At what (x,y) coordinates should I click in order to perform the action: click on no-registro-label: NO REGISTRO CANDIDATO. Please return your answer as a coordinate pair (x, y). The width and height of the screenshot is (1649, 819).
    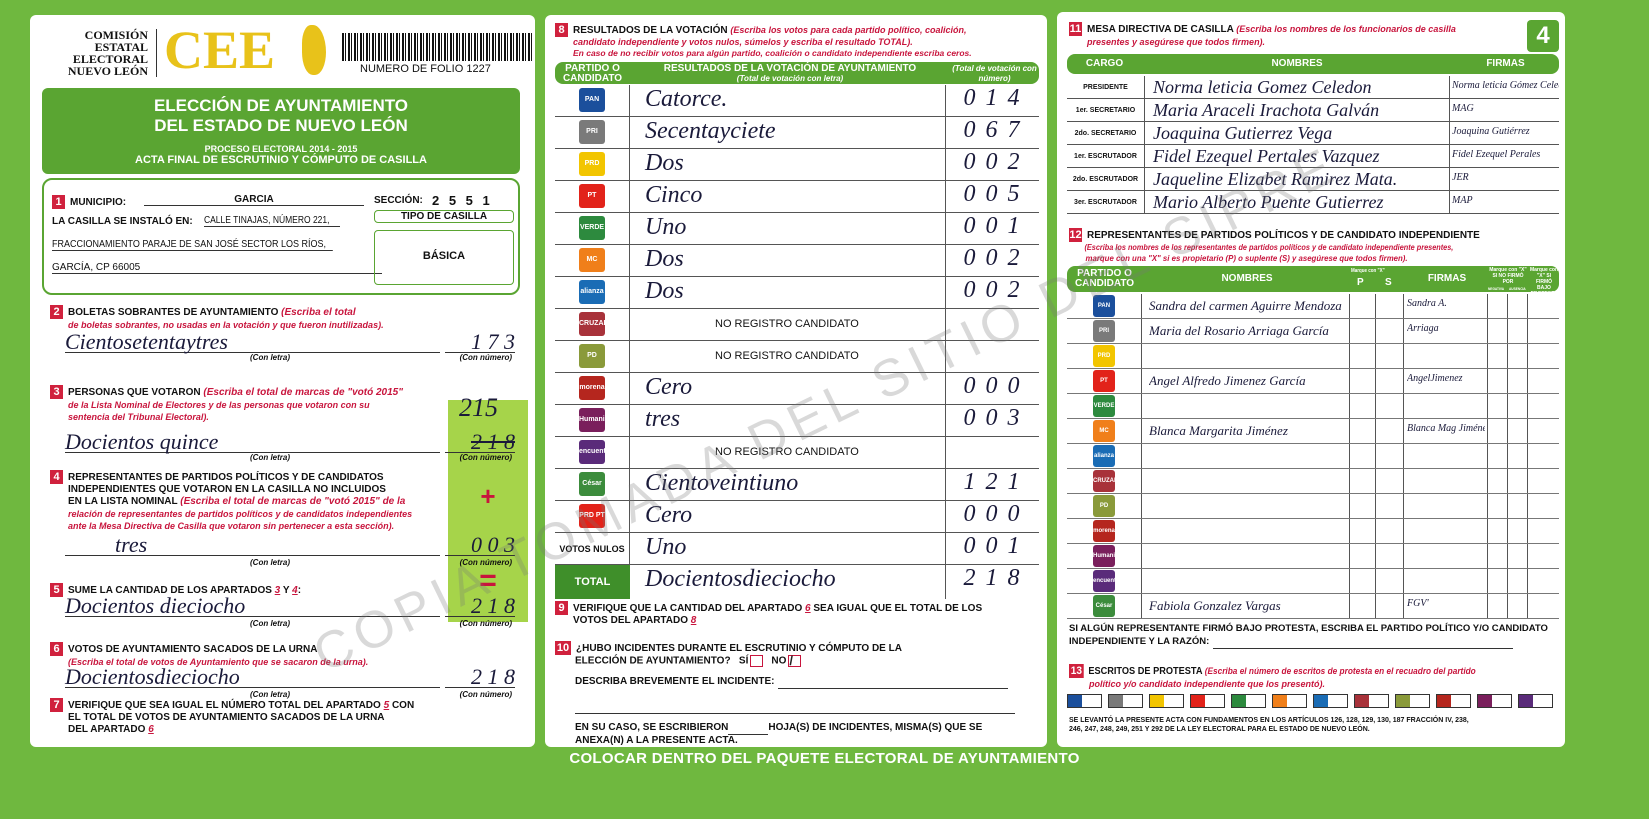
    Looking at the image, I should click on (787, 324).